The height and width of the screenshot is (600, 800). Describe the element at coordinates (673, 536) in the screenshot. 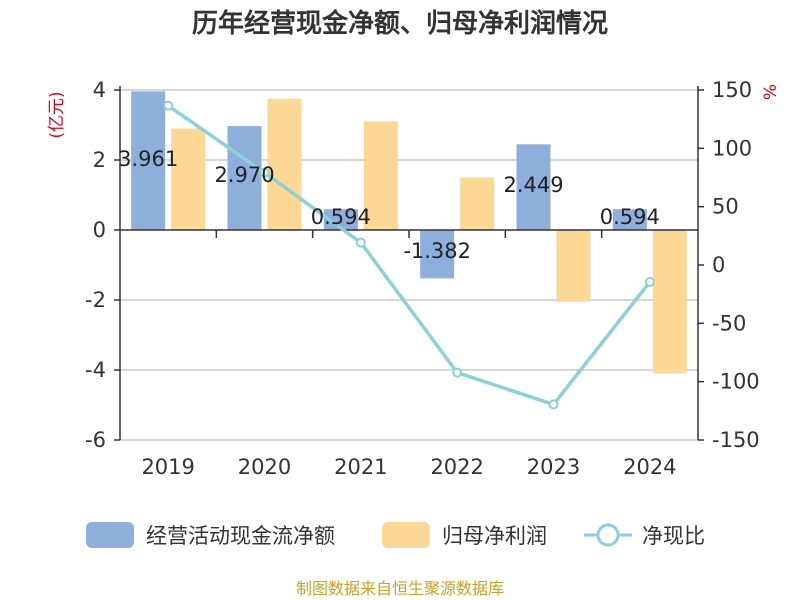

I see `legend-label-ratio: 净现比` at that location.